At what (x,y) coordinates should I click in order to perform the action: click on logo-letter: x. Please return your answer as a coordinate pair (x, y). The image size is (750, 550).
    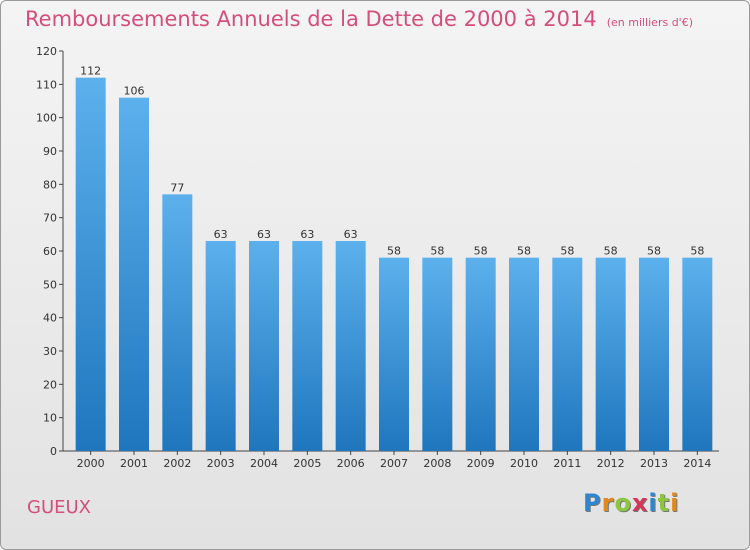
    Looking at the image, I should click on (640, 503).